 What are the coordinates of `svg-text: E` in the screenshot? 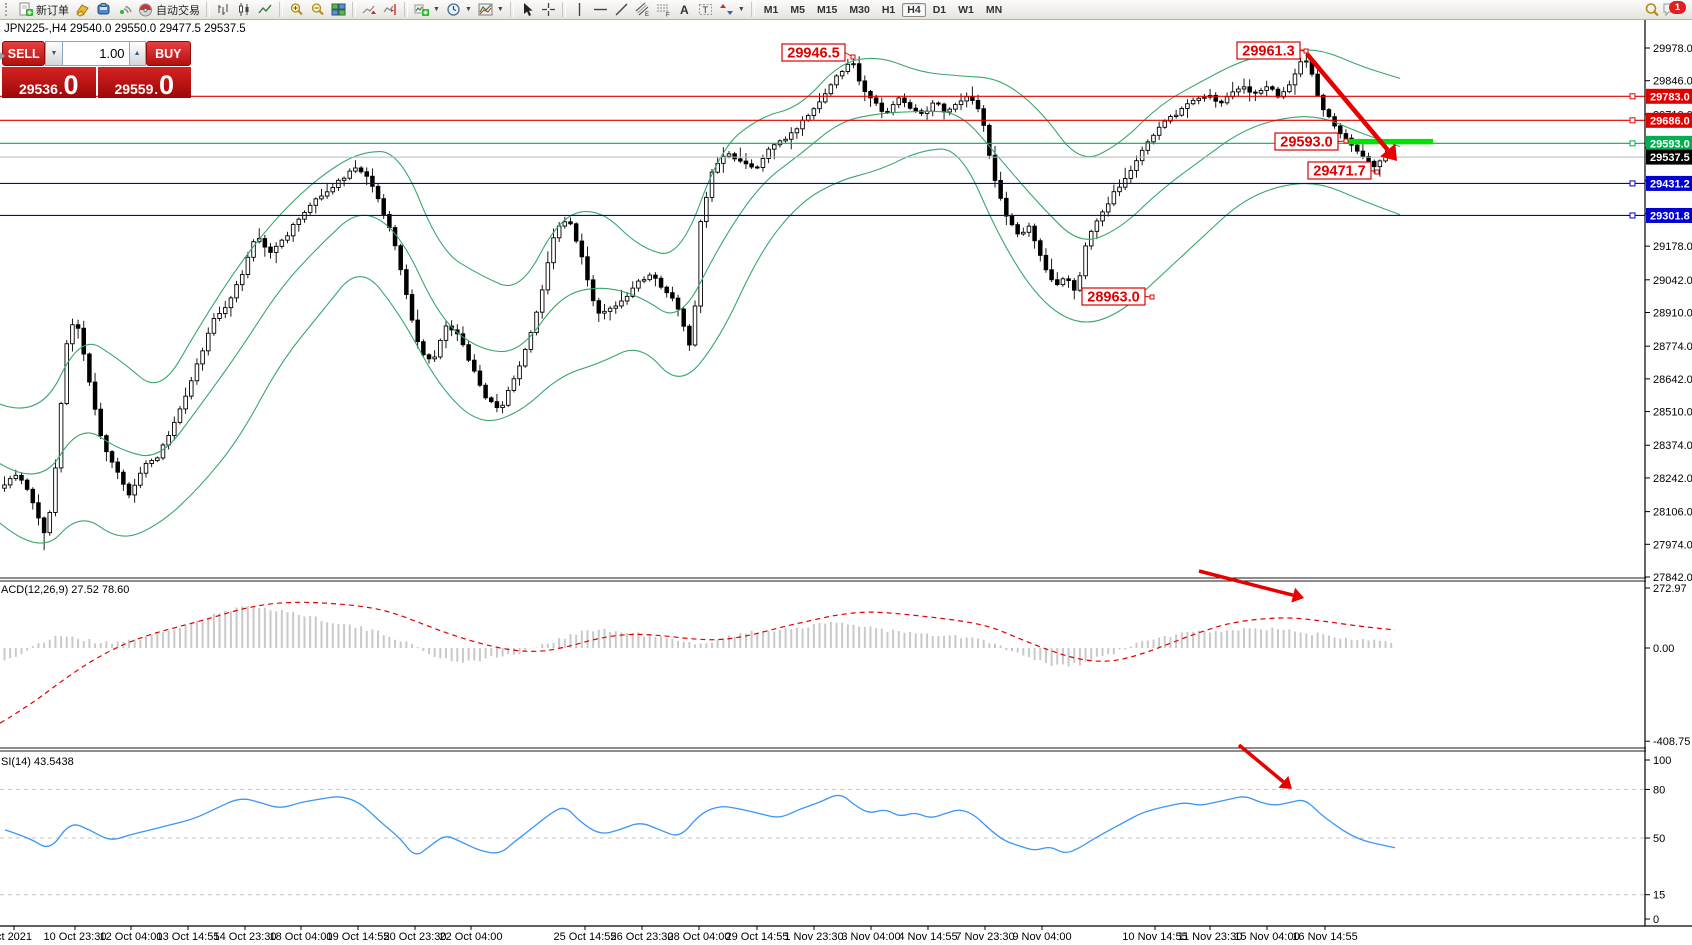 It's located at (647, 14).